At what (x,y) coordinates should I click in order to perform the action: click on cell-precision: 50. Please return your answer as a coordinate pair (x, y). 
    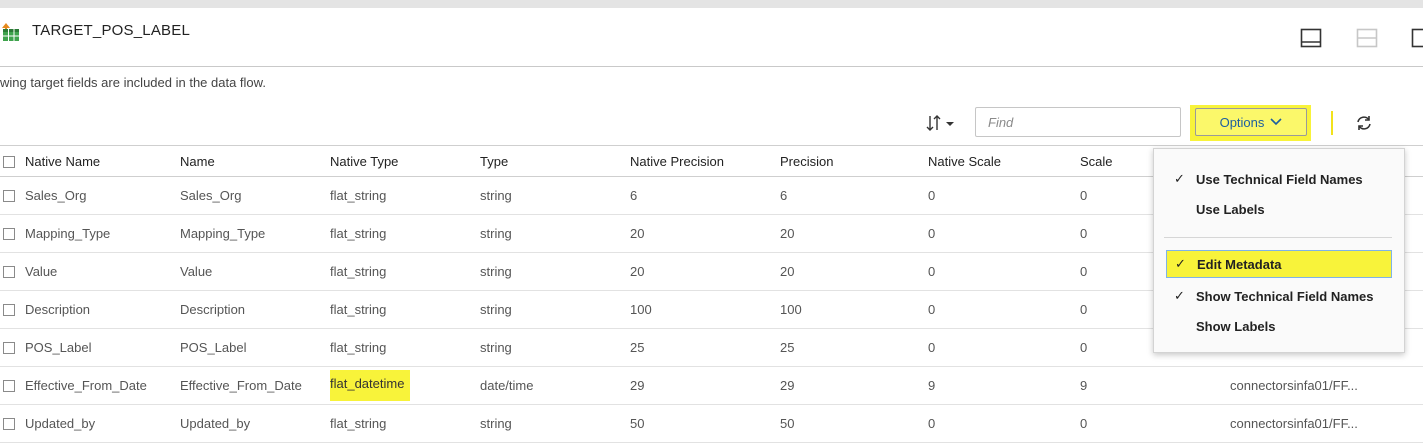
    Looking at the image, I should click on (854, 424).